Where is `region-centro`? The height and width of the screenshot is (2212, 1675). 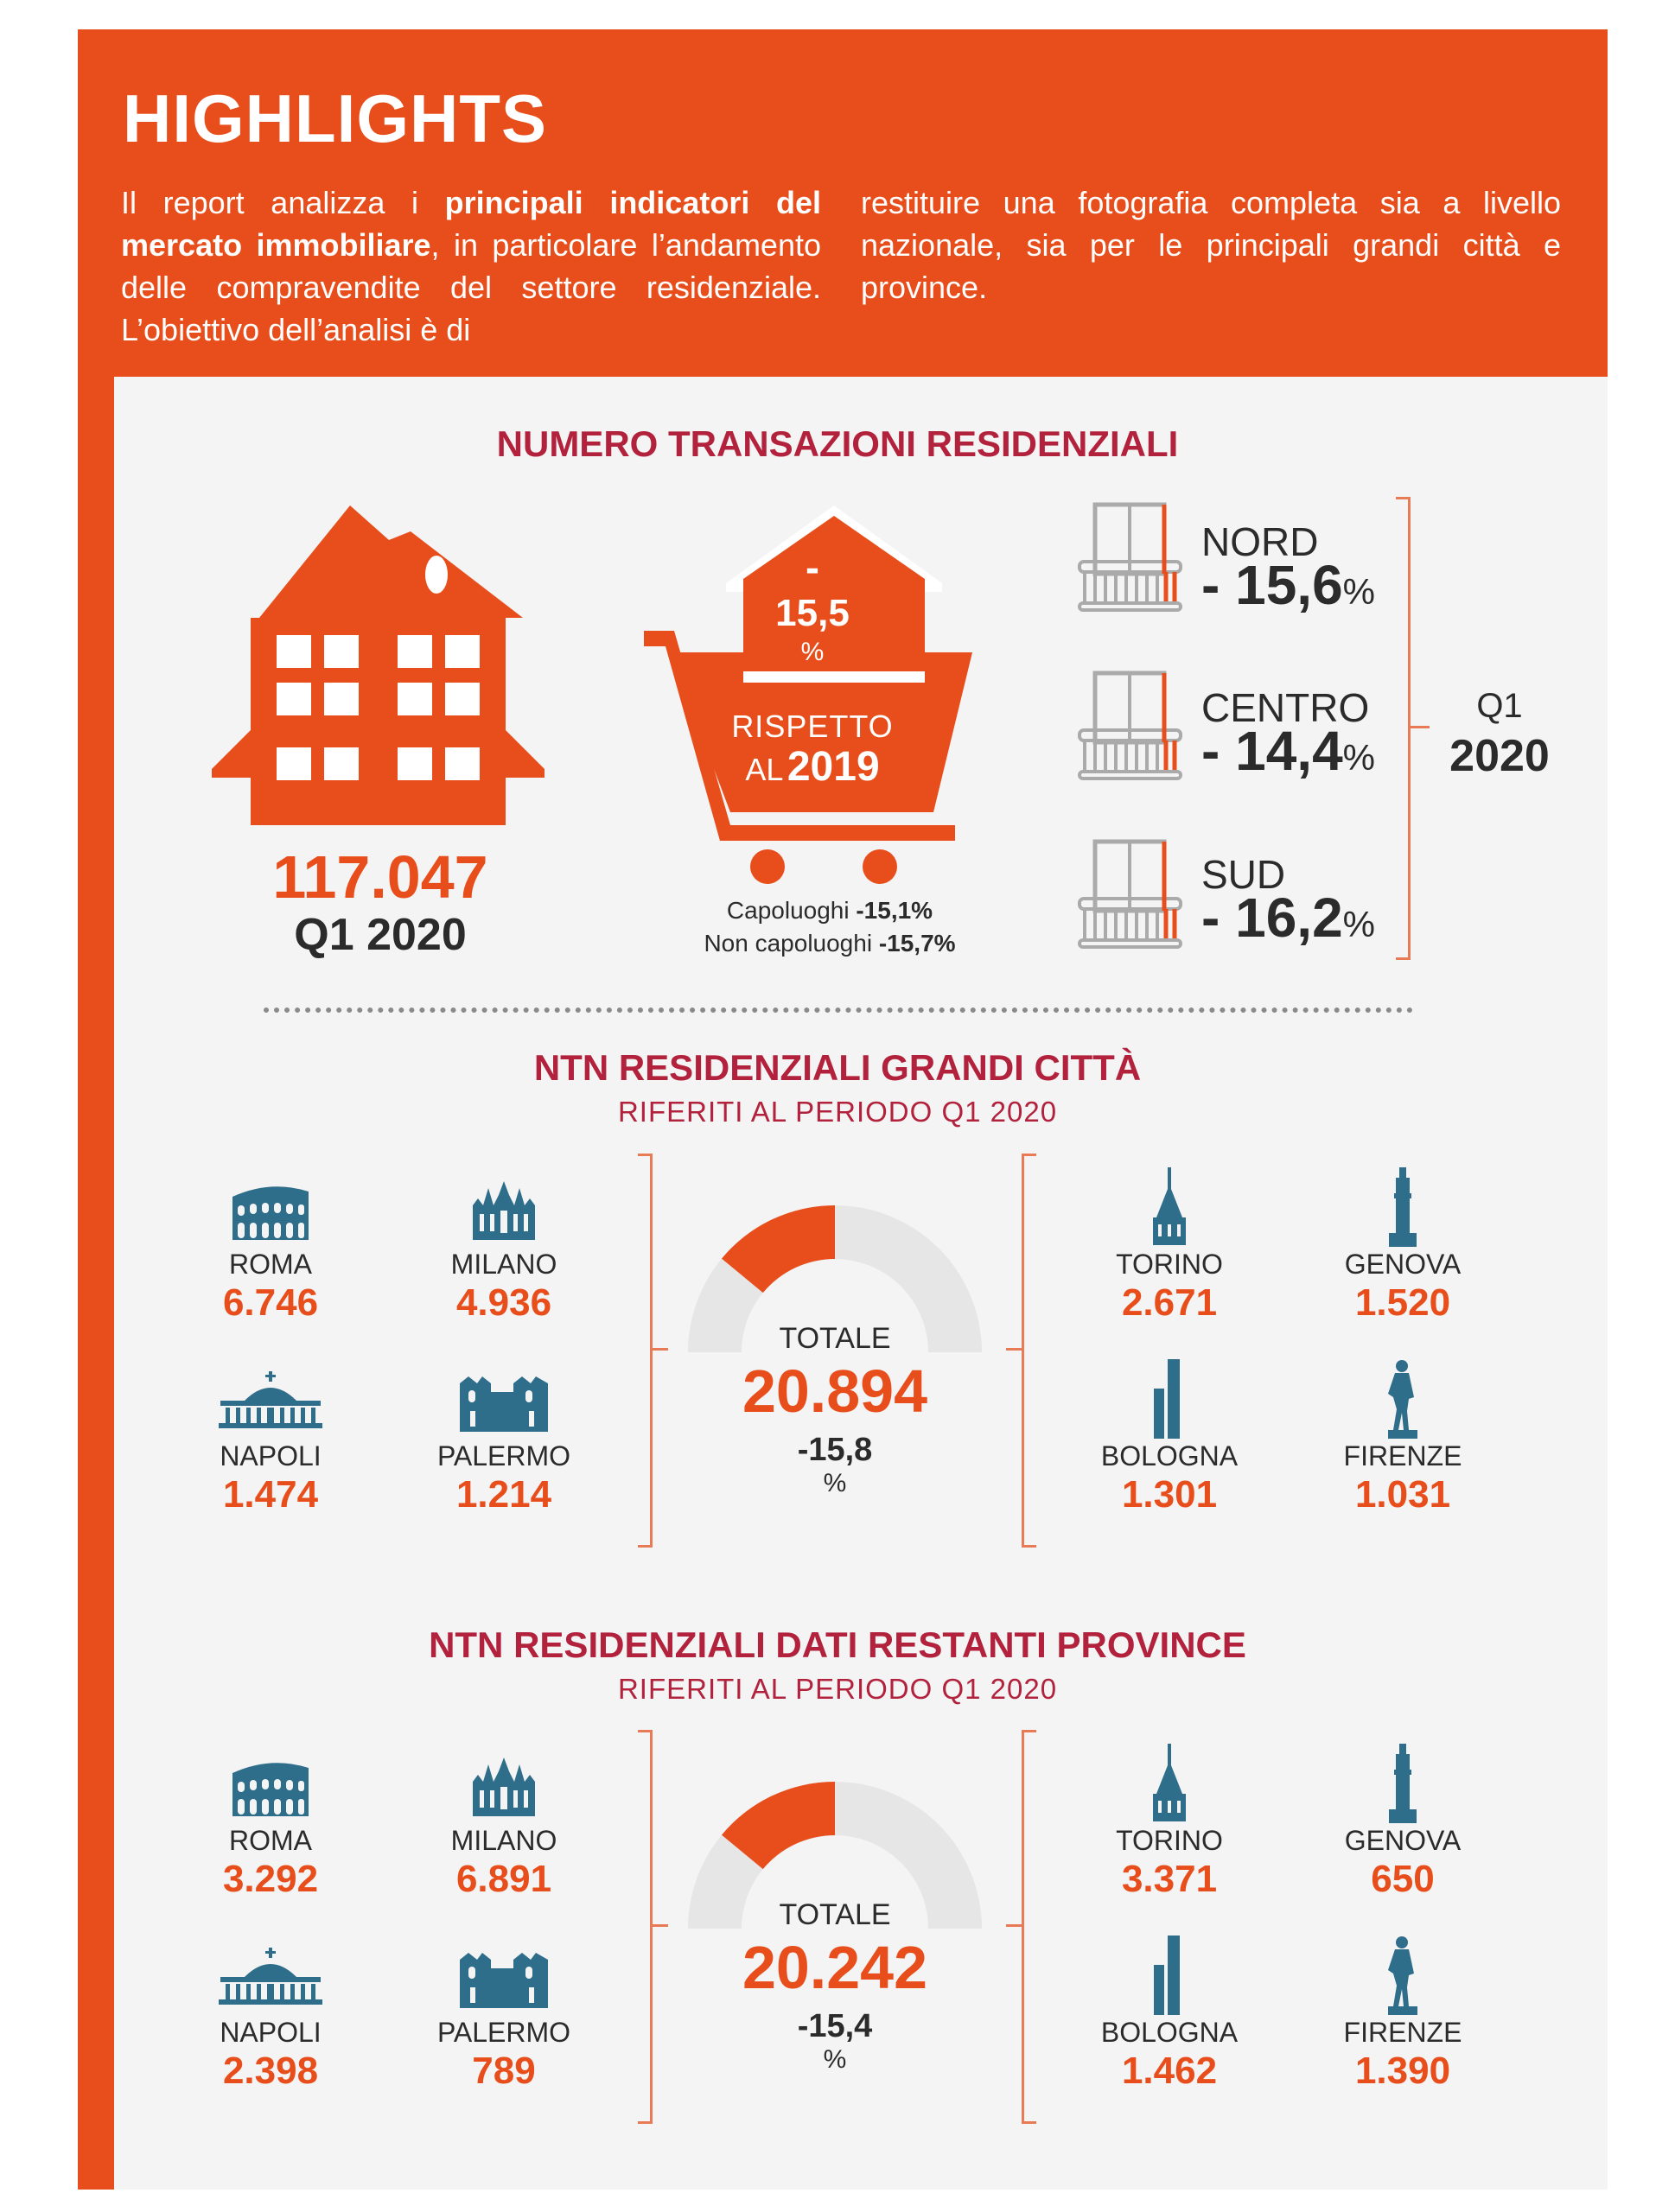 region-centro is located at coordinates (1130, 728).